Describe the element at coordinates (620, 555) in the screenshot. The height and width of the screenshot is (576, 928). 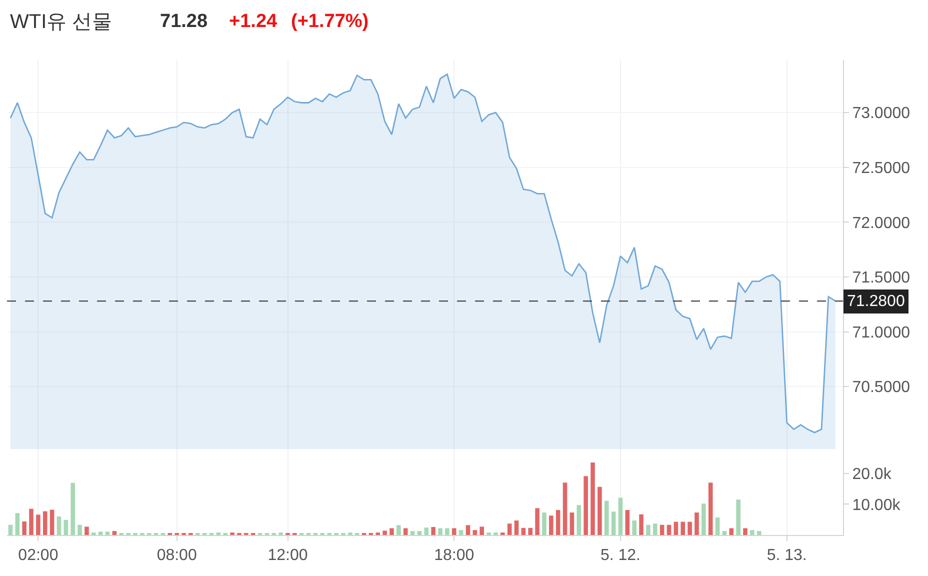
I see `x-tick-label: 5. 12.` at that location.